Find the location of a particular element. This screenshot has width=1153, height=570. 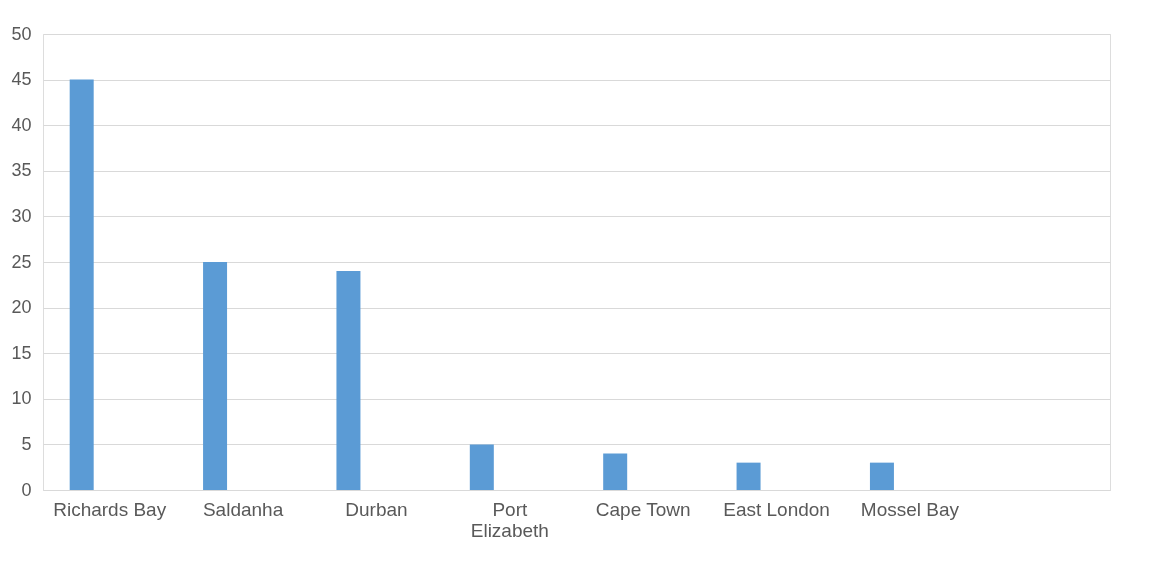

y-tick-label: 35 is located at coordinates (21, 170).